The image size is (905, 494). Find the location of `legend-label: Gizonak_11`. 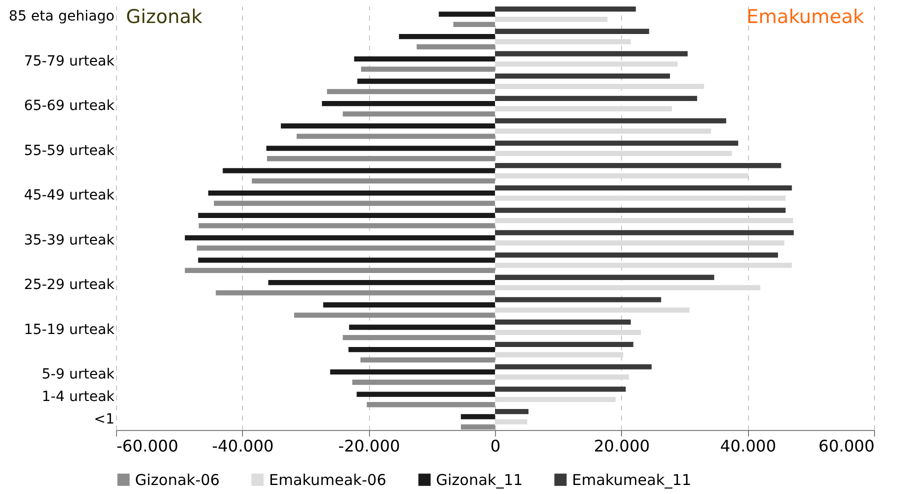

legend-label: Gizonak_11 is located at coordinates (479, 479).